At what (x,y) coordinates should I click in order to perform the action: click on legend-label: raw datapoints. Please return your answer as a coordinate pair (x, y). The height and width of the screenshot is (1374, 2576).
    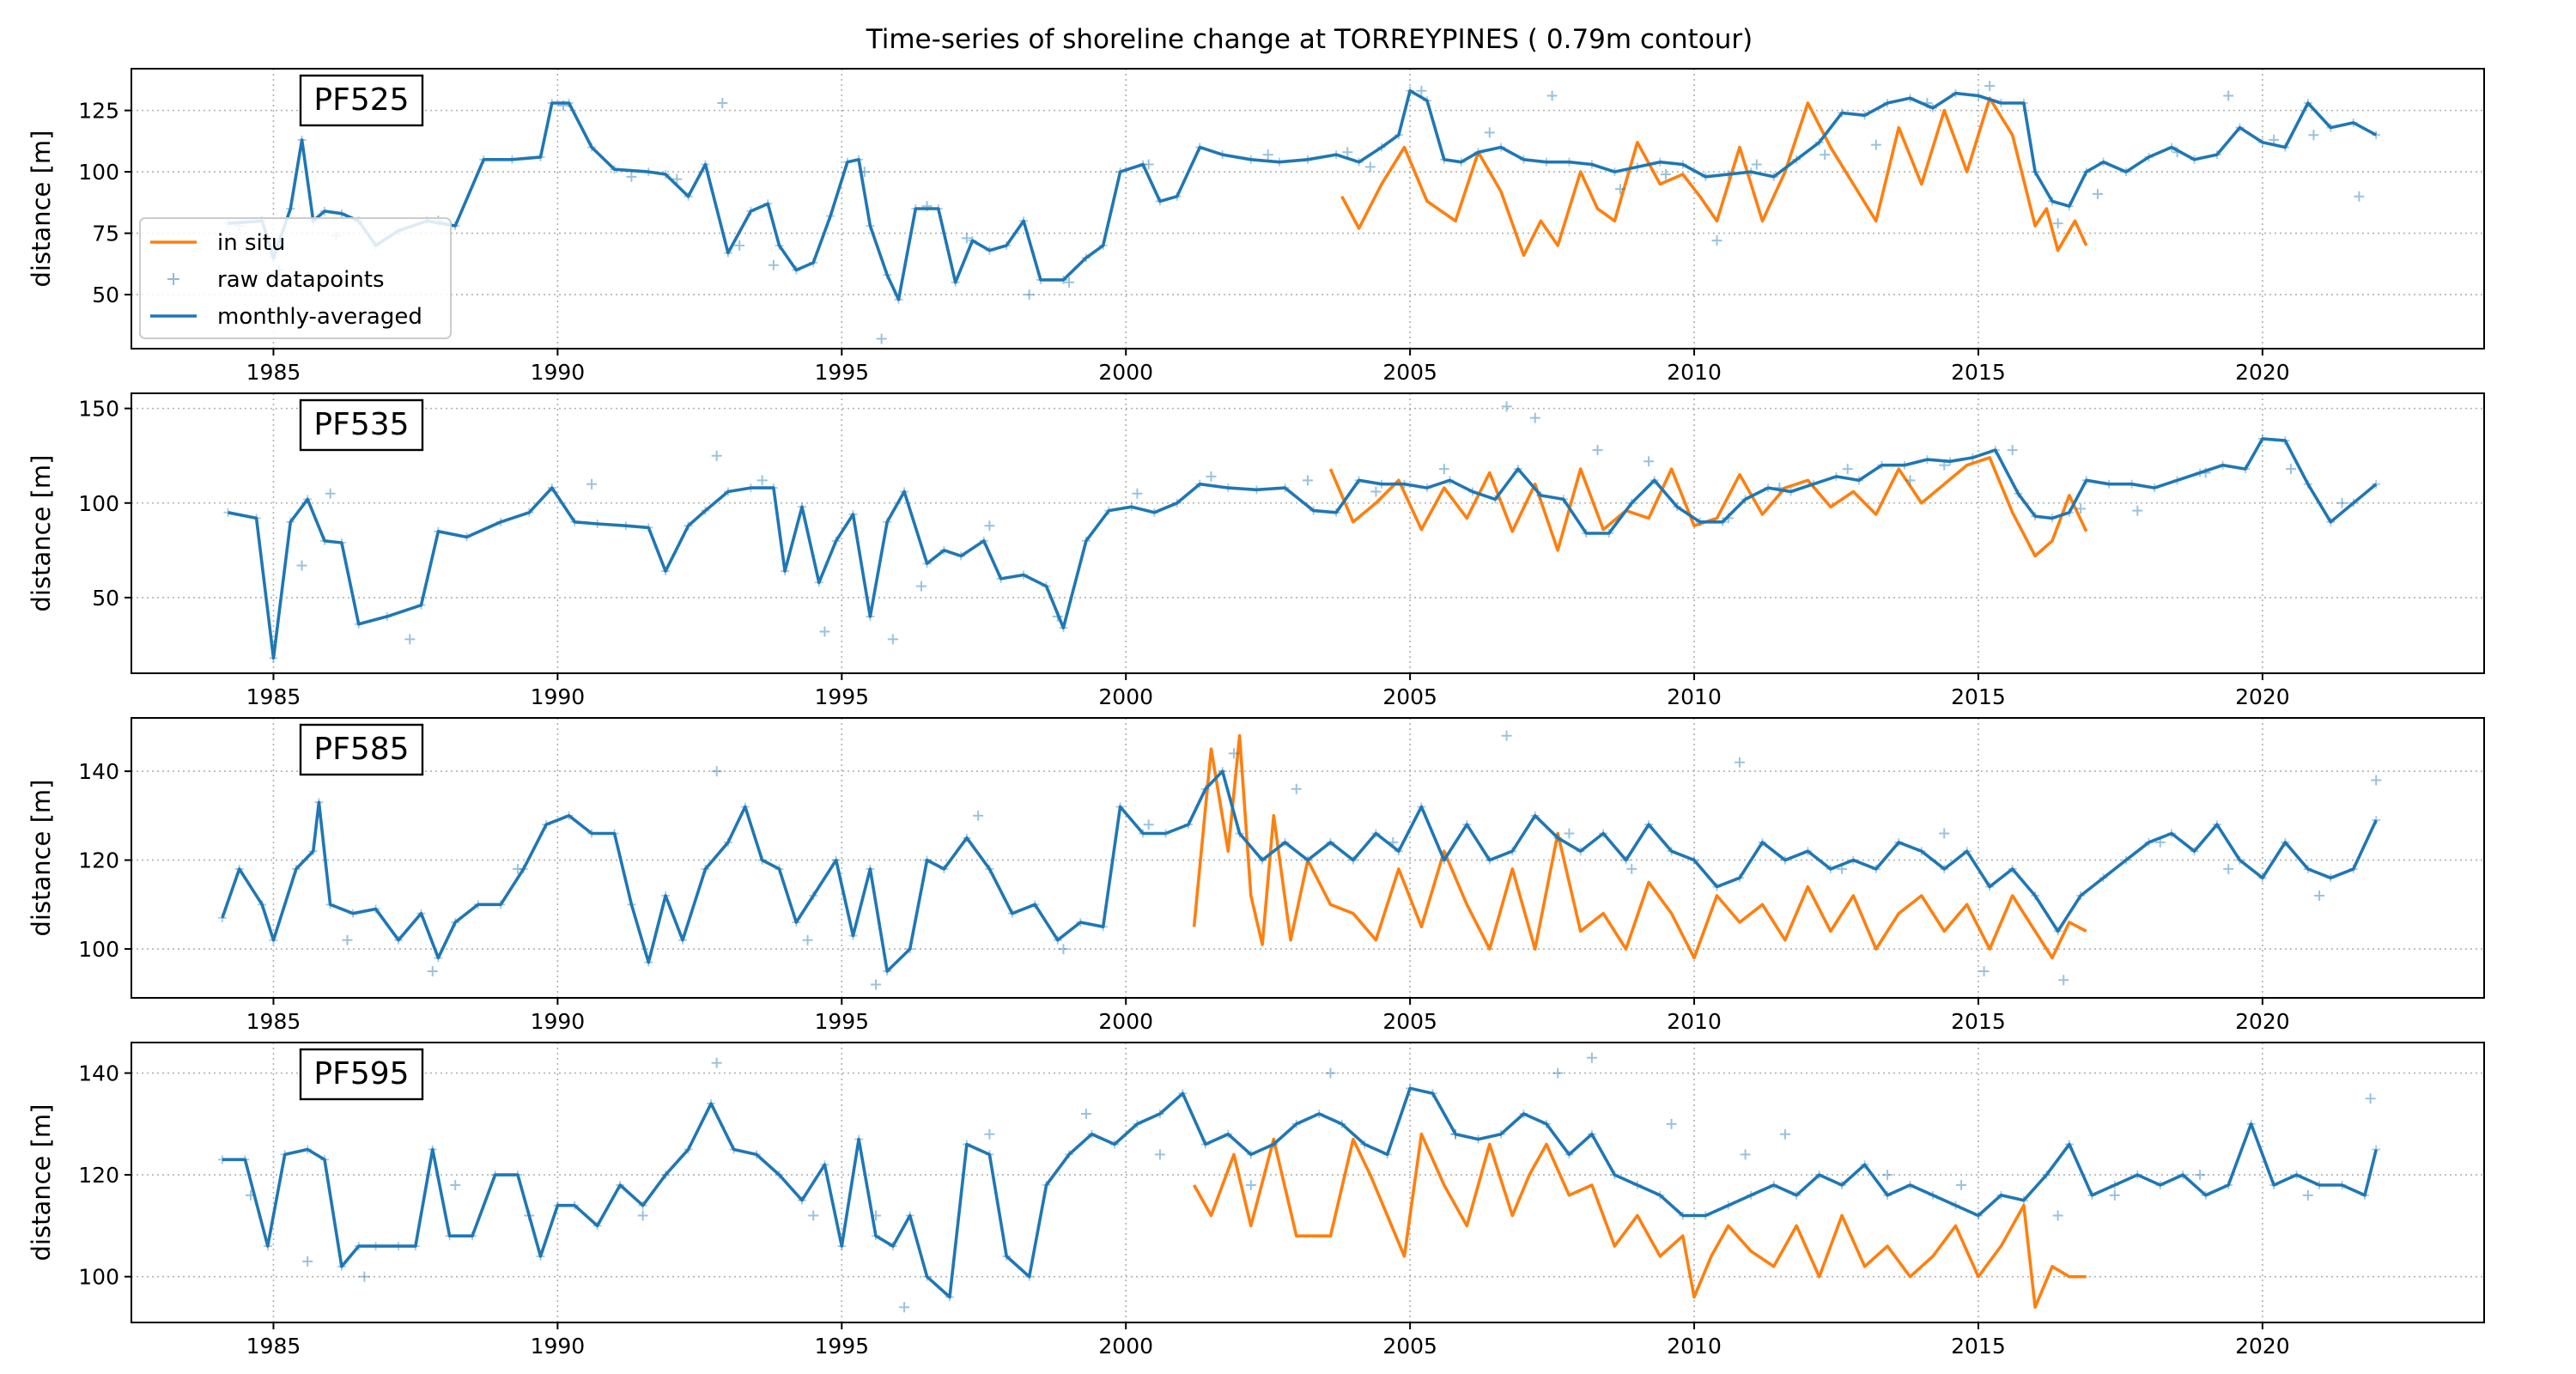
    Looking at the image, I should click on (301, 280).